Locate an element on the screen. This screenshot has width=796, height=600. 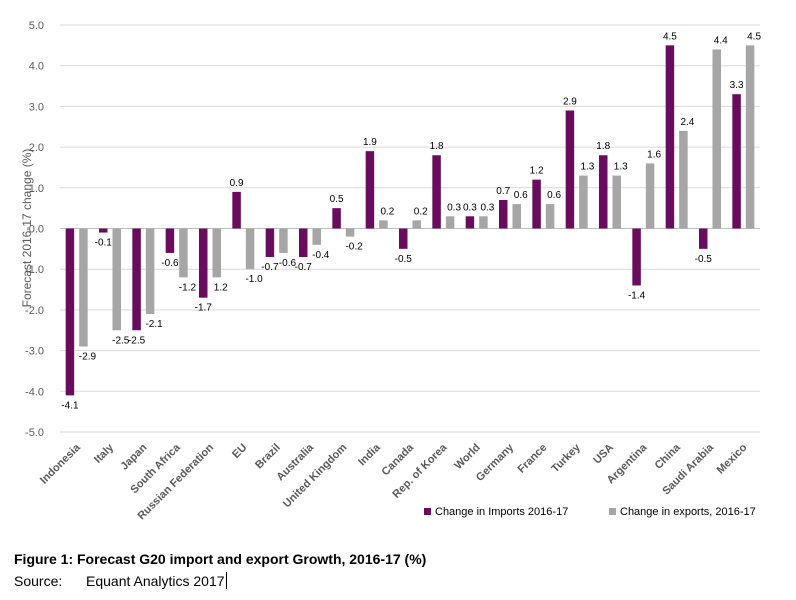
data-label: -1.7 is located at coordinates (204, 308).